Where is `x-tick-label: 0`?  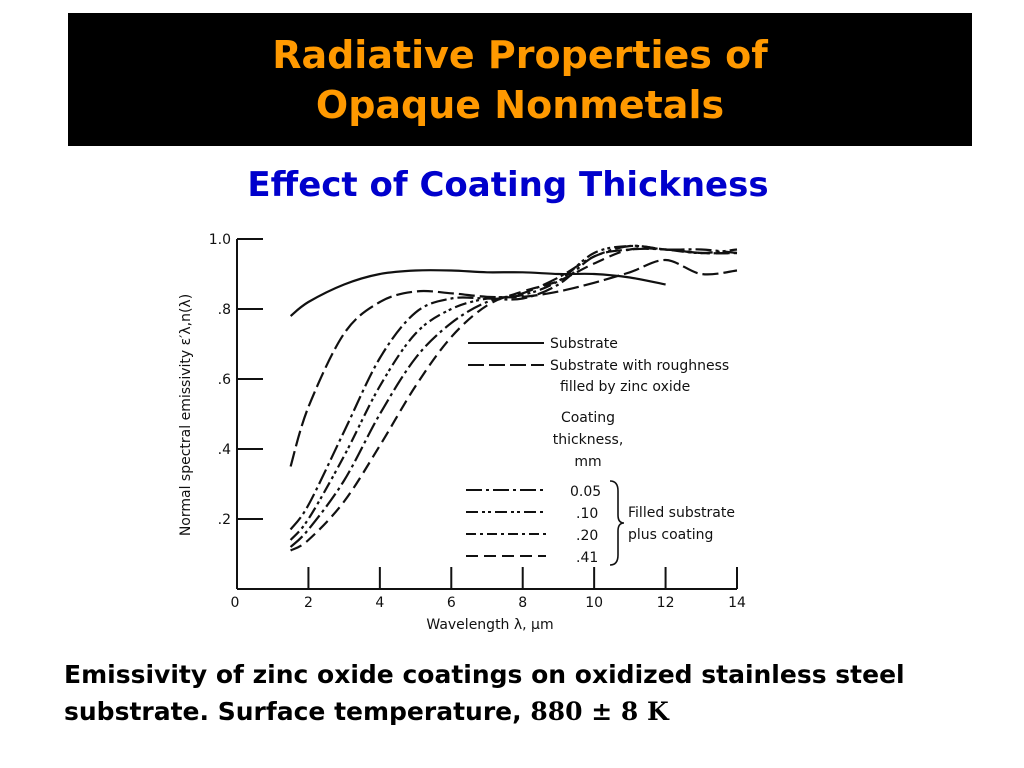 x-tick-label: 0 is located at coordinates (235, 603).